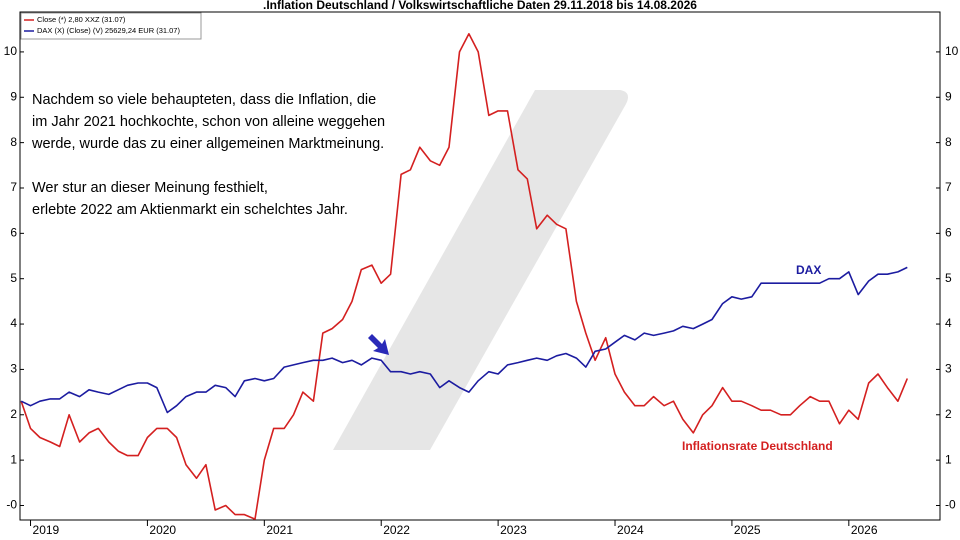 The image size is (960, 540). Describe the element at coordinates (13, 96) in the screenshot. I see `y-tick-label: 9` at that location.